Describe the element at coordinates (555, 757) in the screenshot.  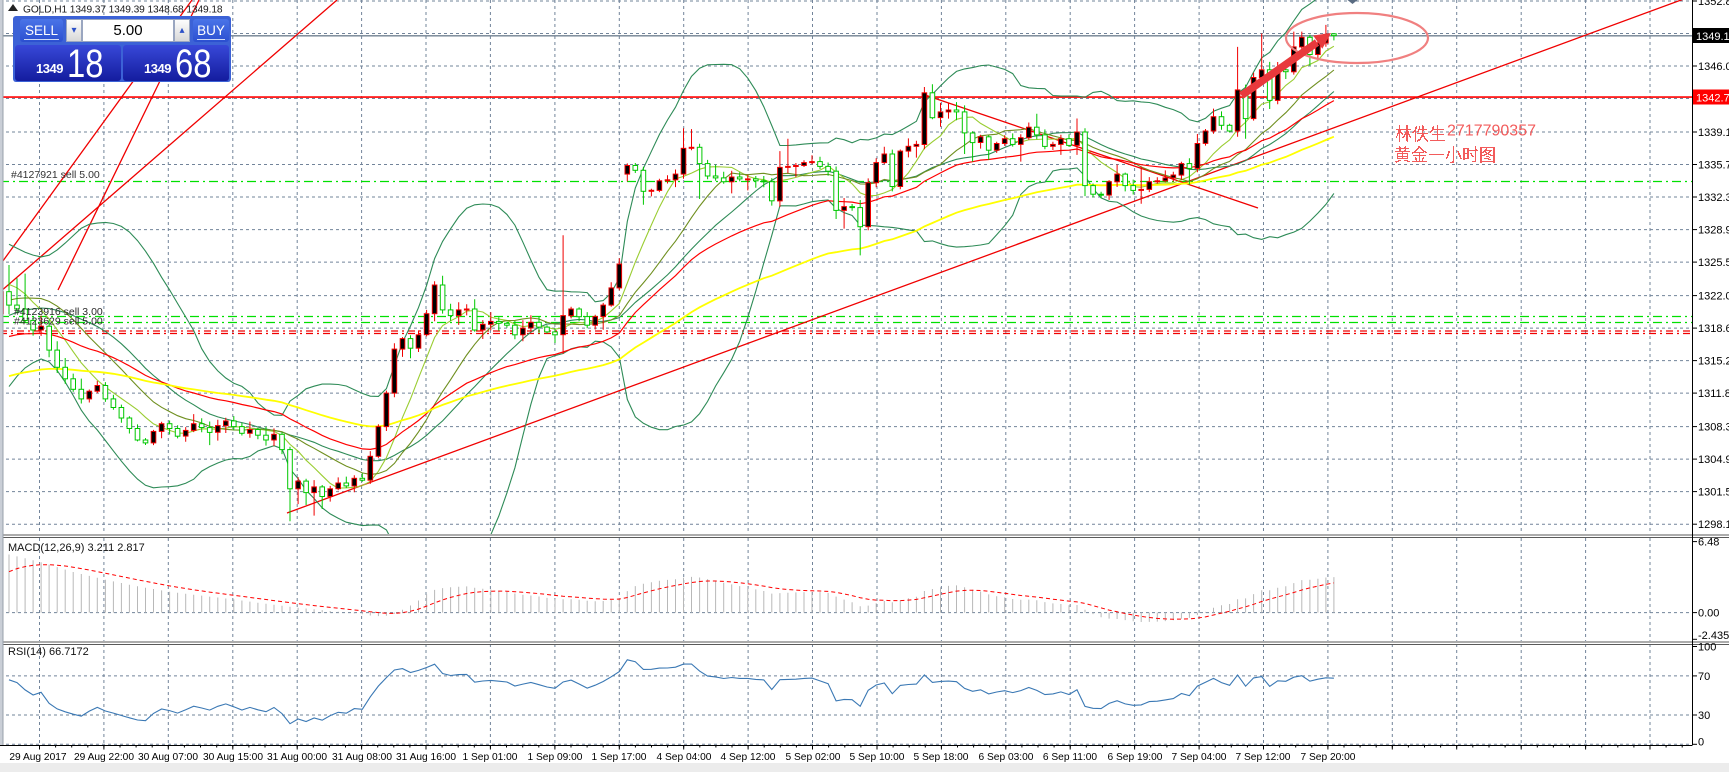
I see `svg-text: 1 Sep 09:00` at that location.